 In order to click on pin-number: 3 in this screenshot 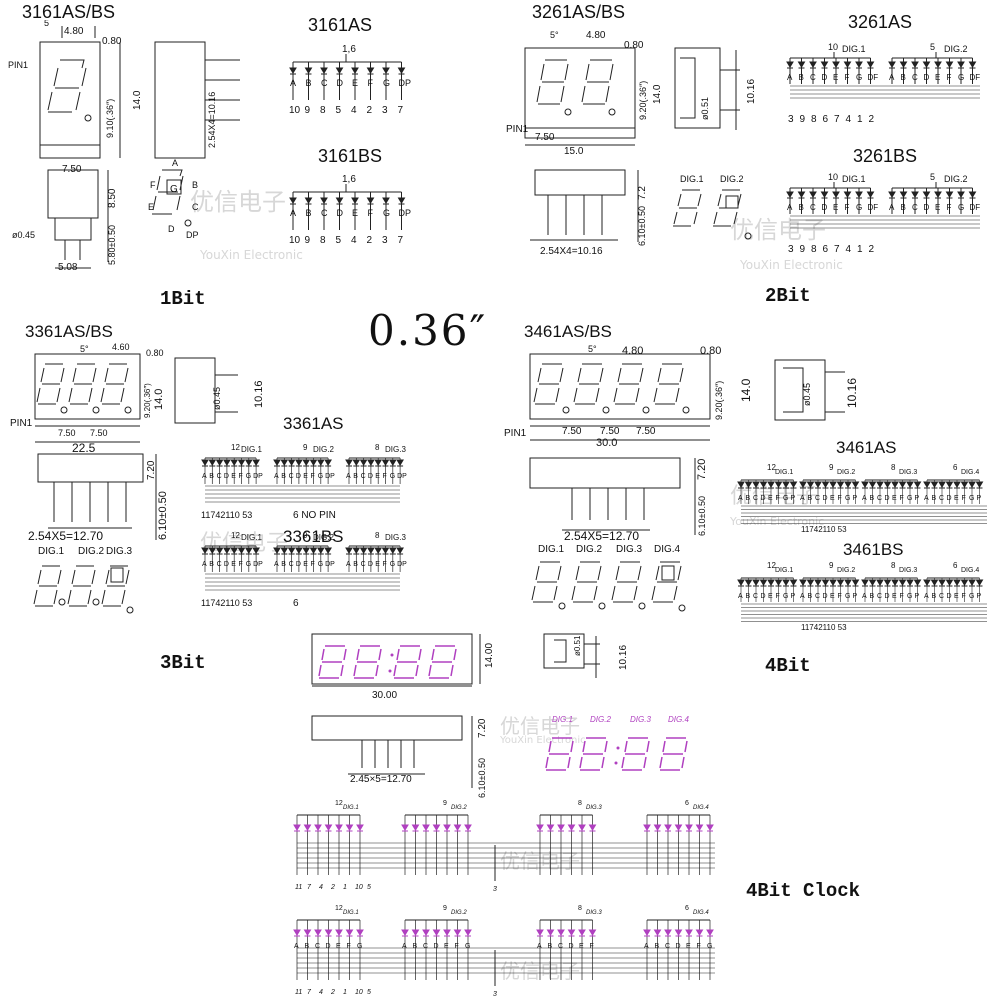, I will do `click(495, 889)`.